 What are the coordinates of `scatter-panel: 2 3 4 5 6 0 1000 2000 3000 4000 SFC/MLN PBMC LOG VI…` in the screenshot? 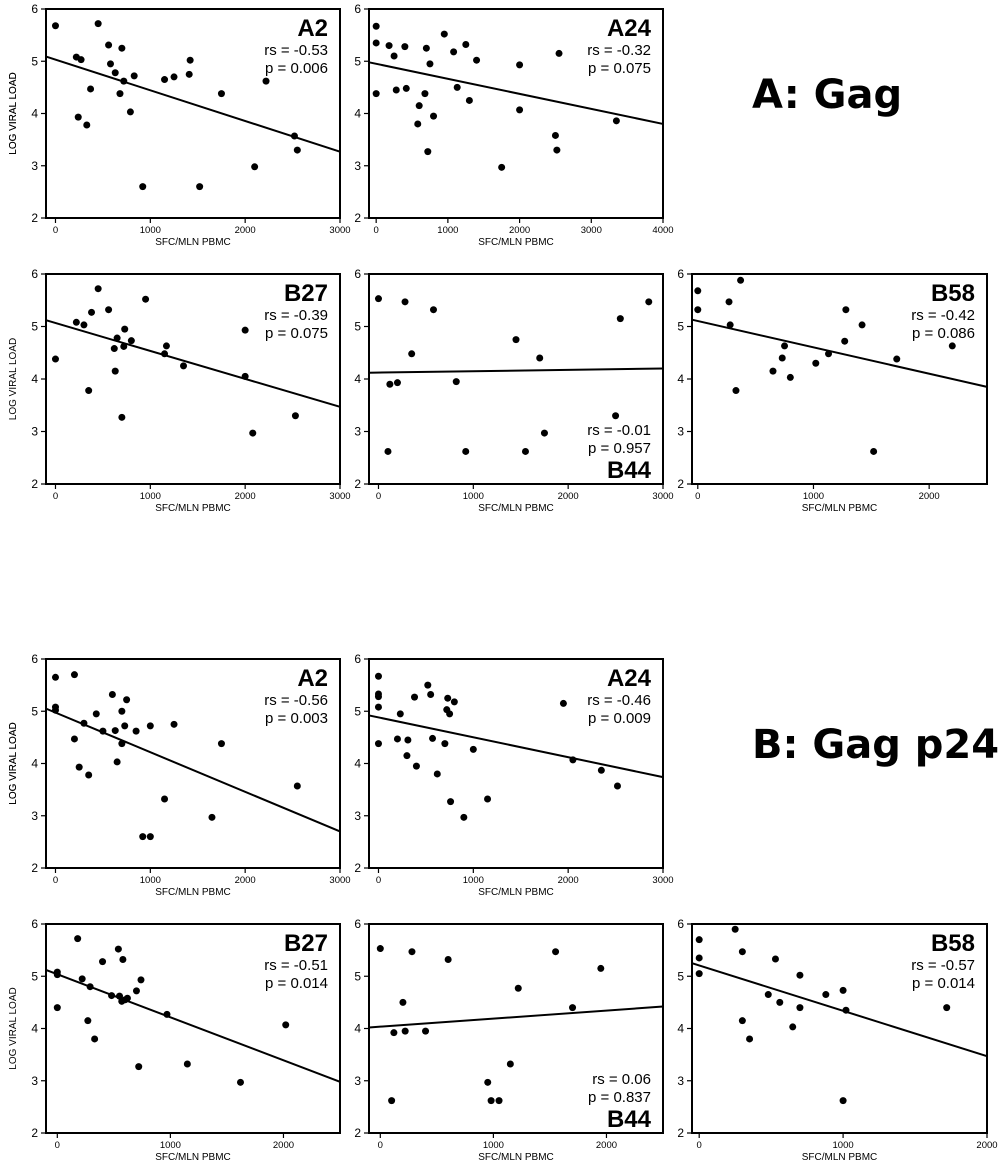 It's located at (341, 125).